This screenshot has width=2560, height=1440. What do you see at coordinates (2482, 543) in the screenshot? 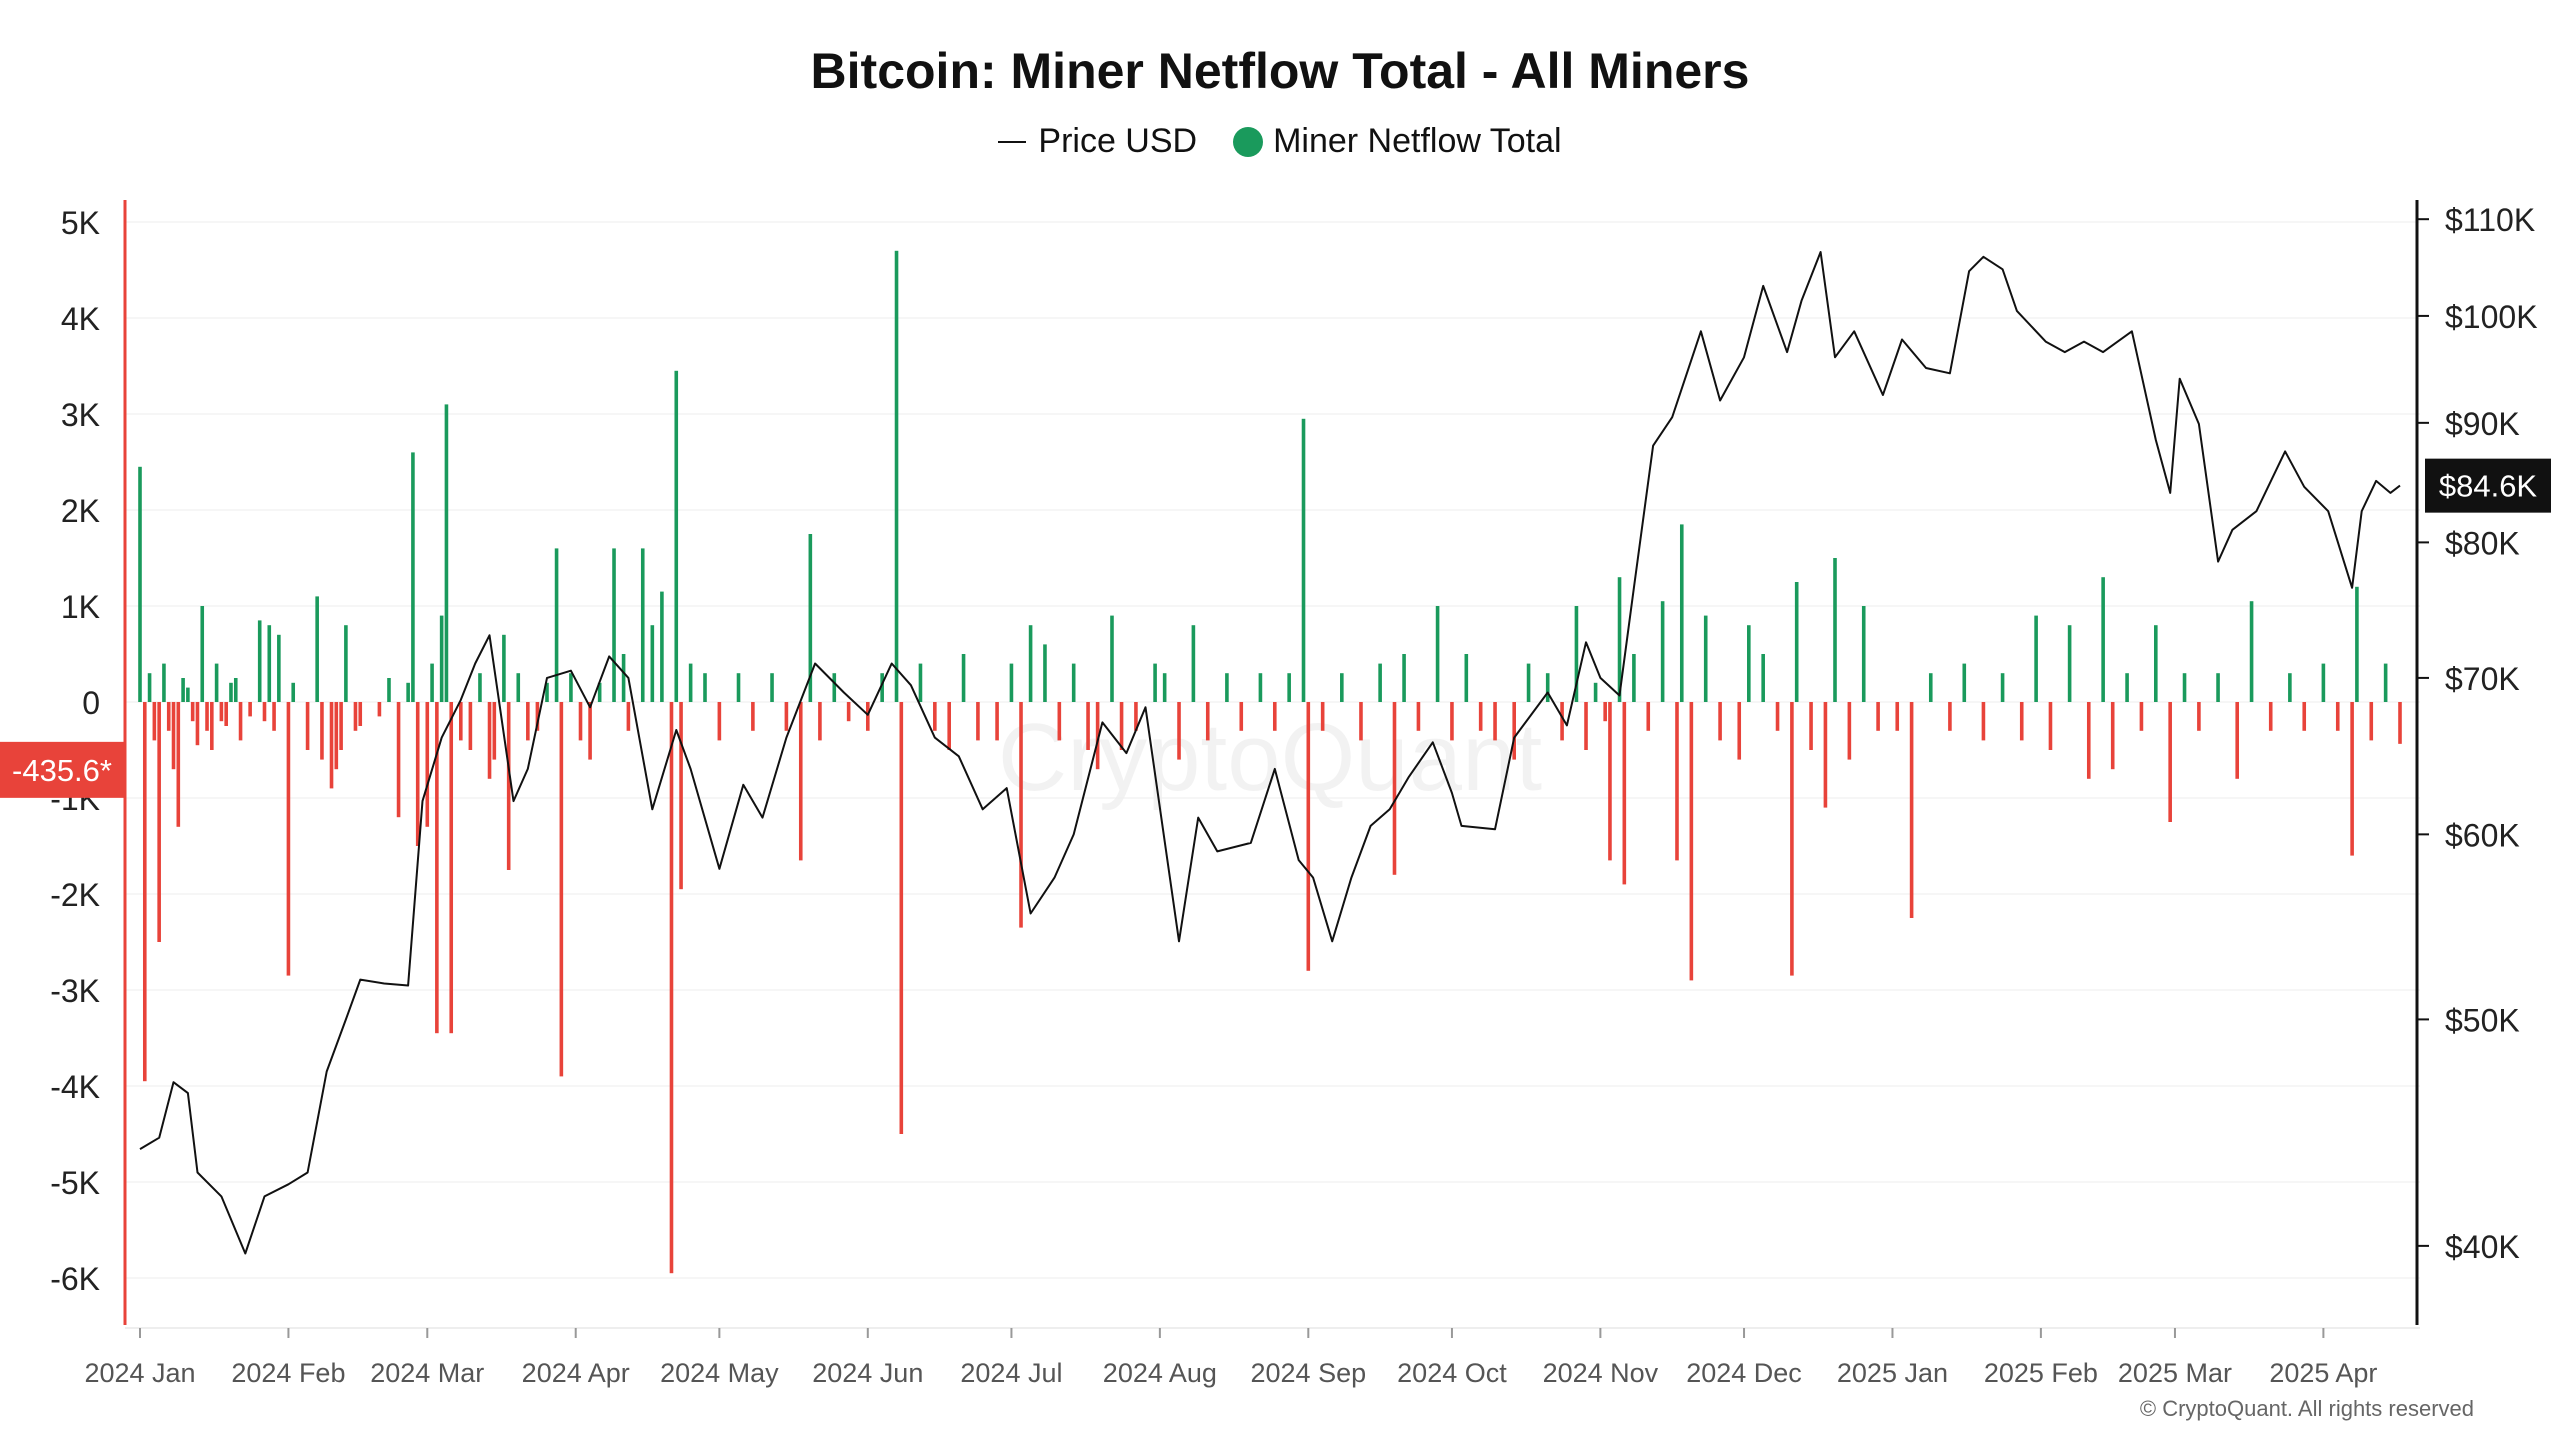
I see `y-right-tick-label: $80K` at bounding box center [2482, 543].